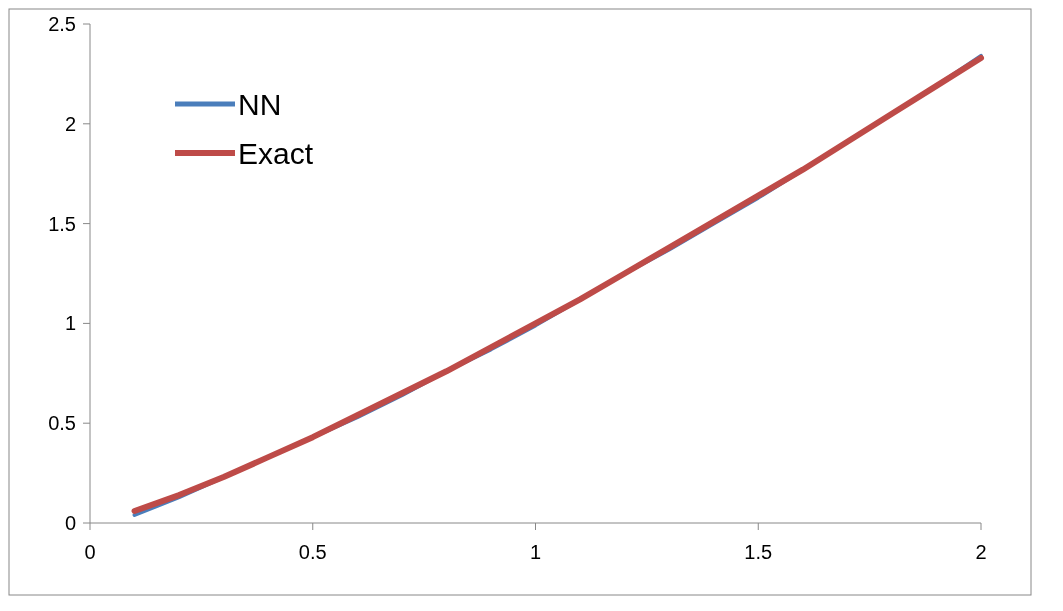 The width and height of the screenshot is (1063, 611). I want to click on x-tick-label: 2, so click(981, 552).